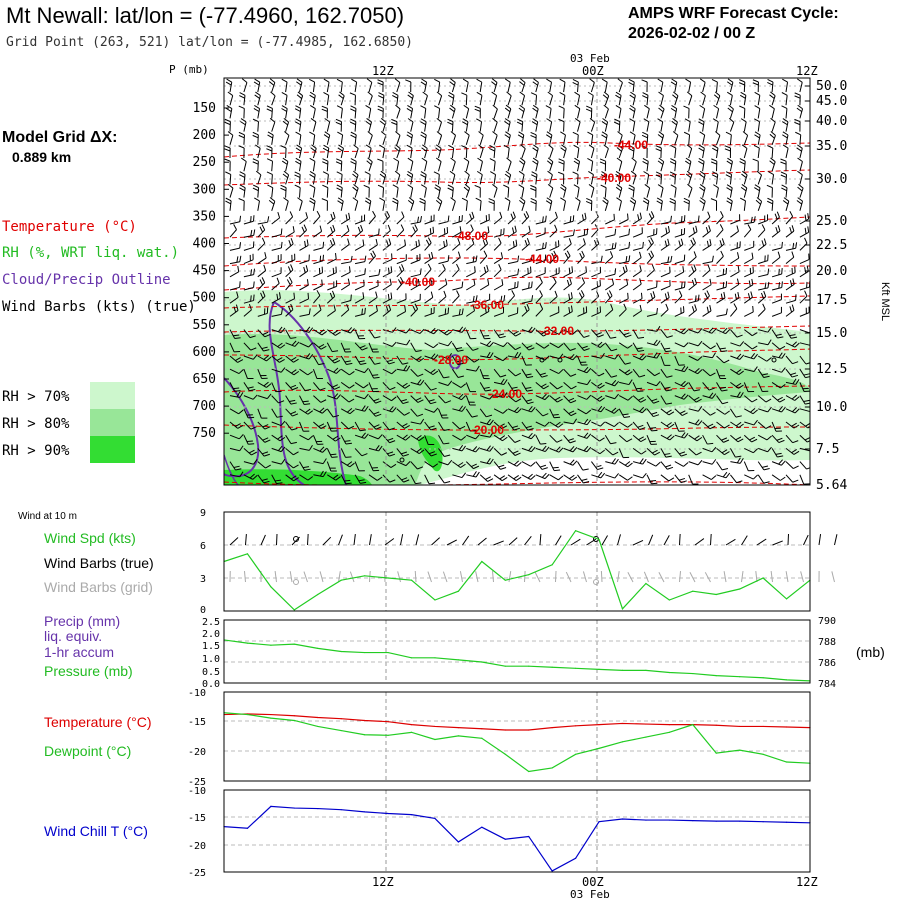 This screenshot has width=900, height=900. What do you see at coordinates (197, 738) in the screenshot?
I see `temp-ticks: -10-15-20-25` at bounding box center [197, 738].